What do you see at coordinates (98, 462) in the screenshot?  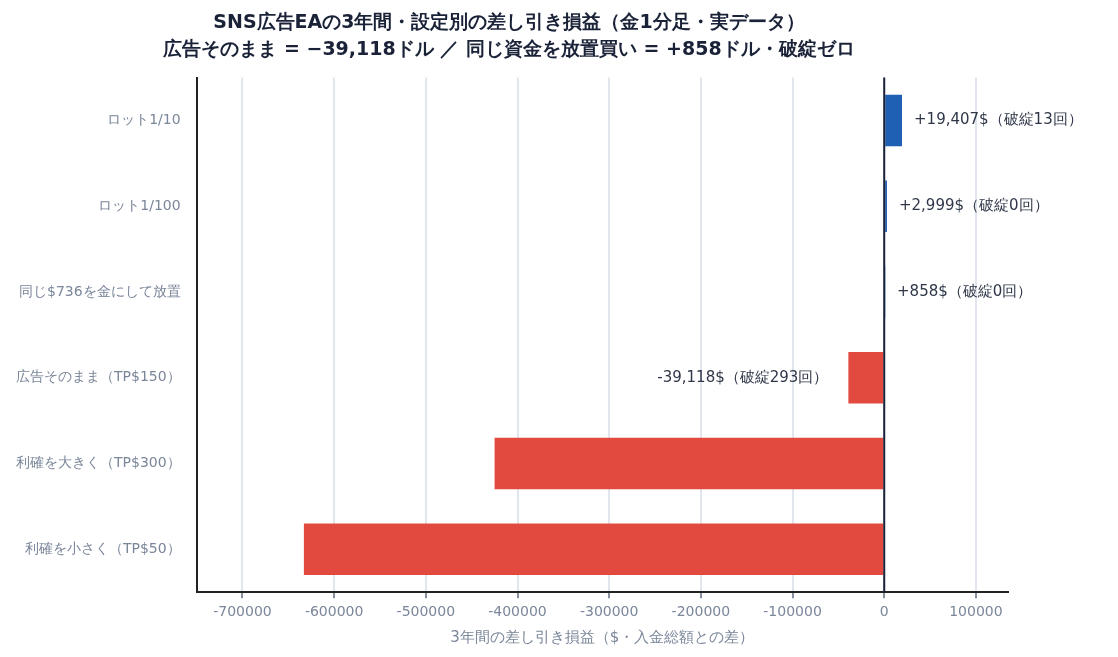 I see `y-tick-label: 利確を大きく（TP$300）` at bounding box center [98, 462].